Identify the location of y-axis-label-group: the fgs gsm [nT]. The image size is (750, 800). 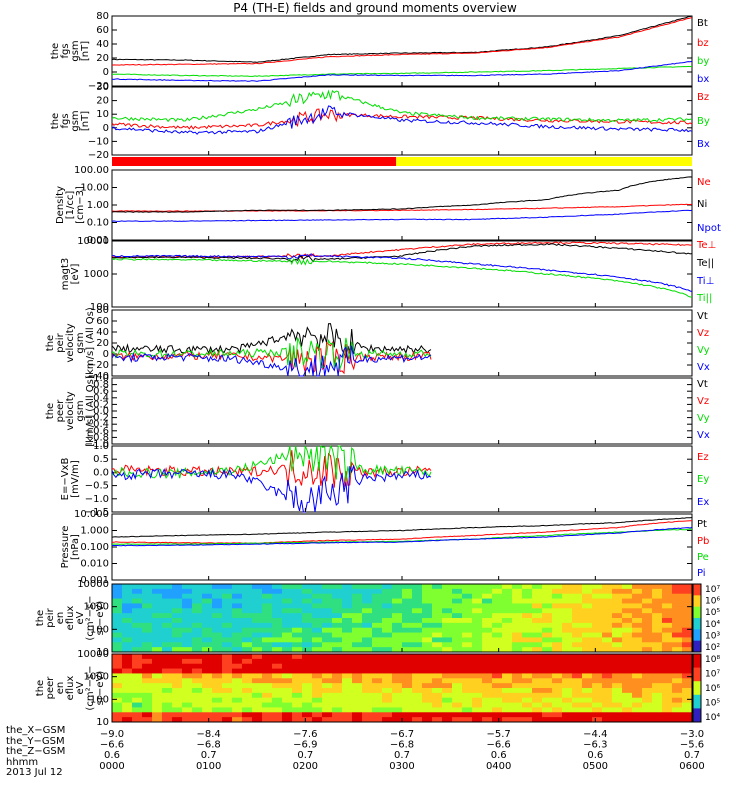
(70, 120).